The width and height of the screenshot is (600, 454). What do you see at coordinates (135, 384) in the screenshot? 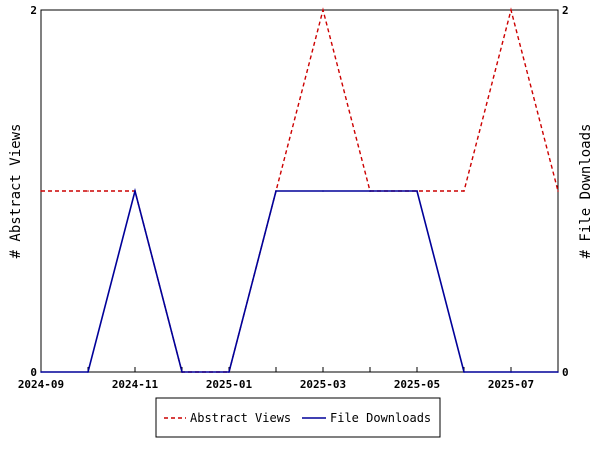
I see `x-tick-label: 2024-11` at bounding box center [135, 384].